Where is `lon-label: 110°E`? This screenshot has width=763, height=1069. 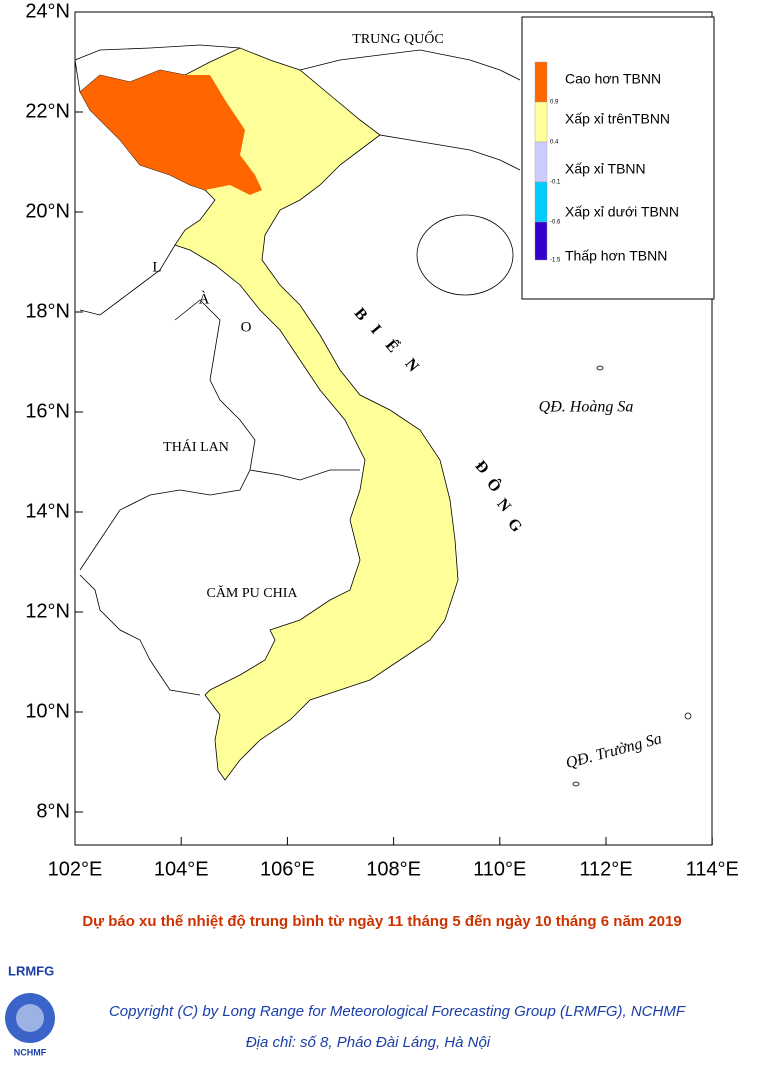 lon-label: 110°E is located at coordinates (499, 869).